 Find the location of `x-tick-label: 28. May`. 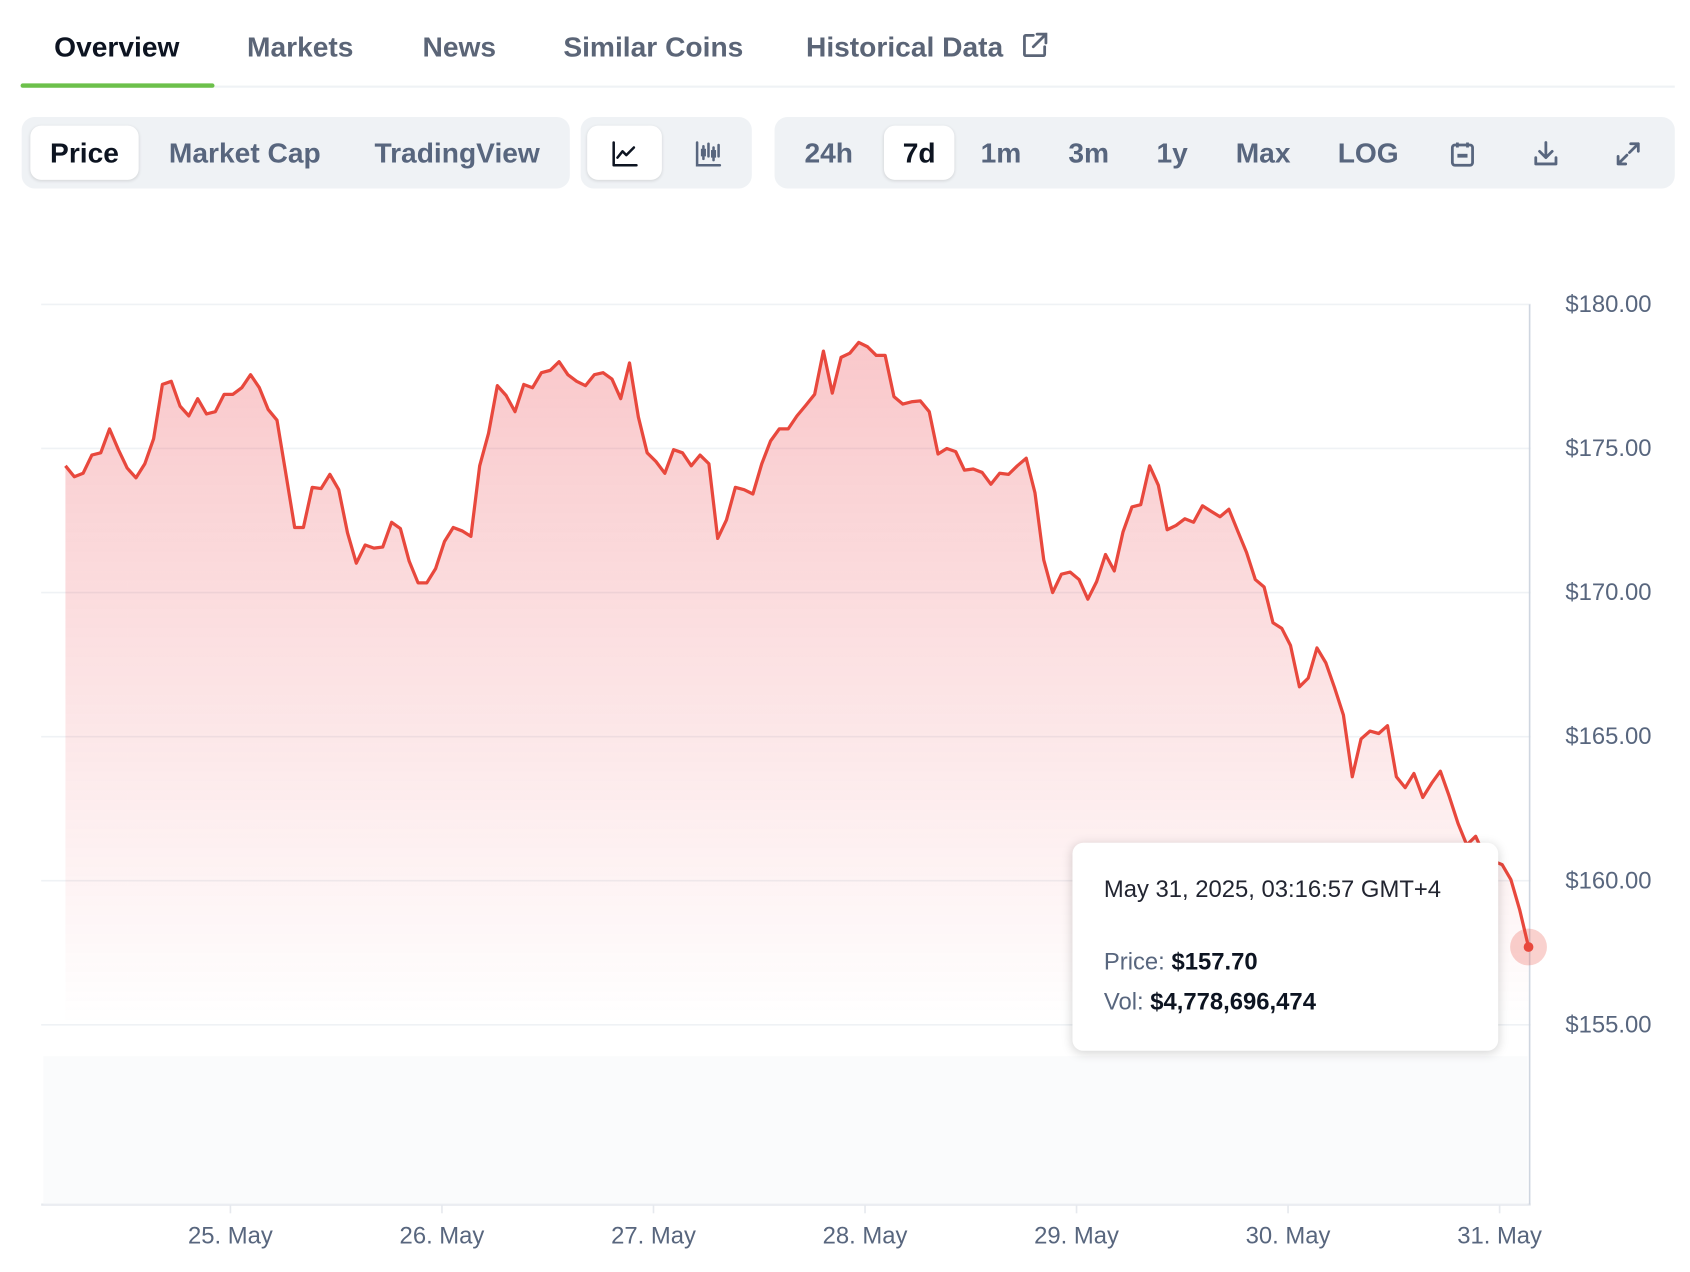

x-tick-label: 28. May is located at coordinates (865, 1235).